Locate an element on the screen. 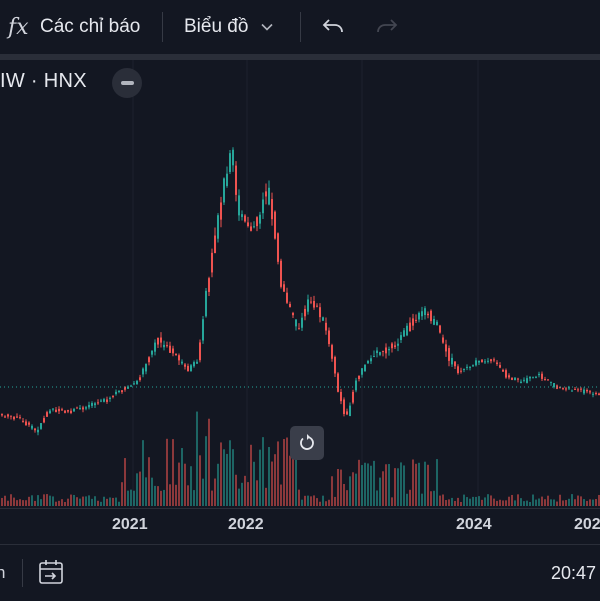 This screenshot has height=601, width=600. go-to-date-icon is located at coordinates (51, 572).